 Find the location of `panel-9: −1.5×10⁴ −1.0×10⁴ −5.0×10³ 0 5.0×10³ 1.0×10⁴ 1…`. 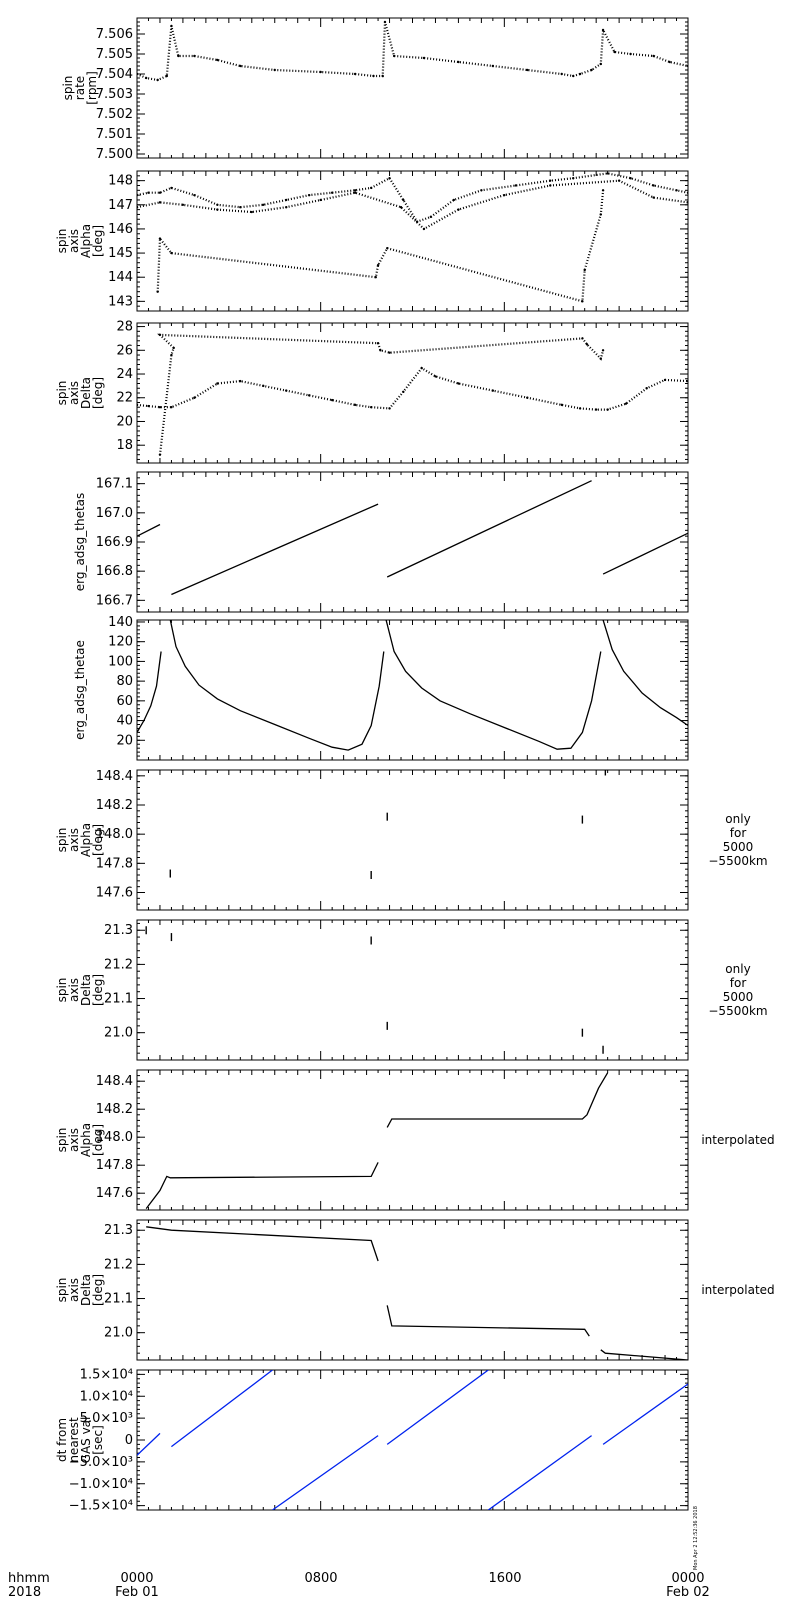

panel-9: −1.5×10⁴ −1.0×10⁴ −5.0×10³ 0 5.0×10³ 1.0×10⁴ 1… is located at coordinates (372, 1440).